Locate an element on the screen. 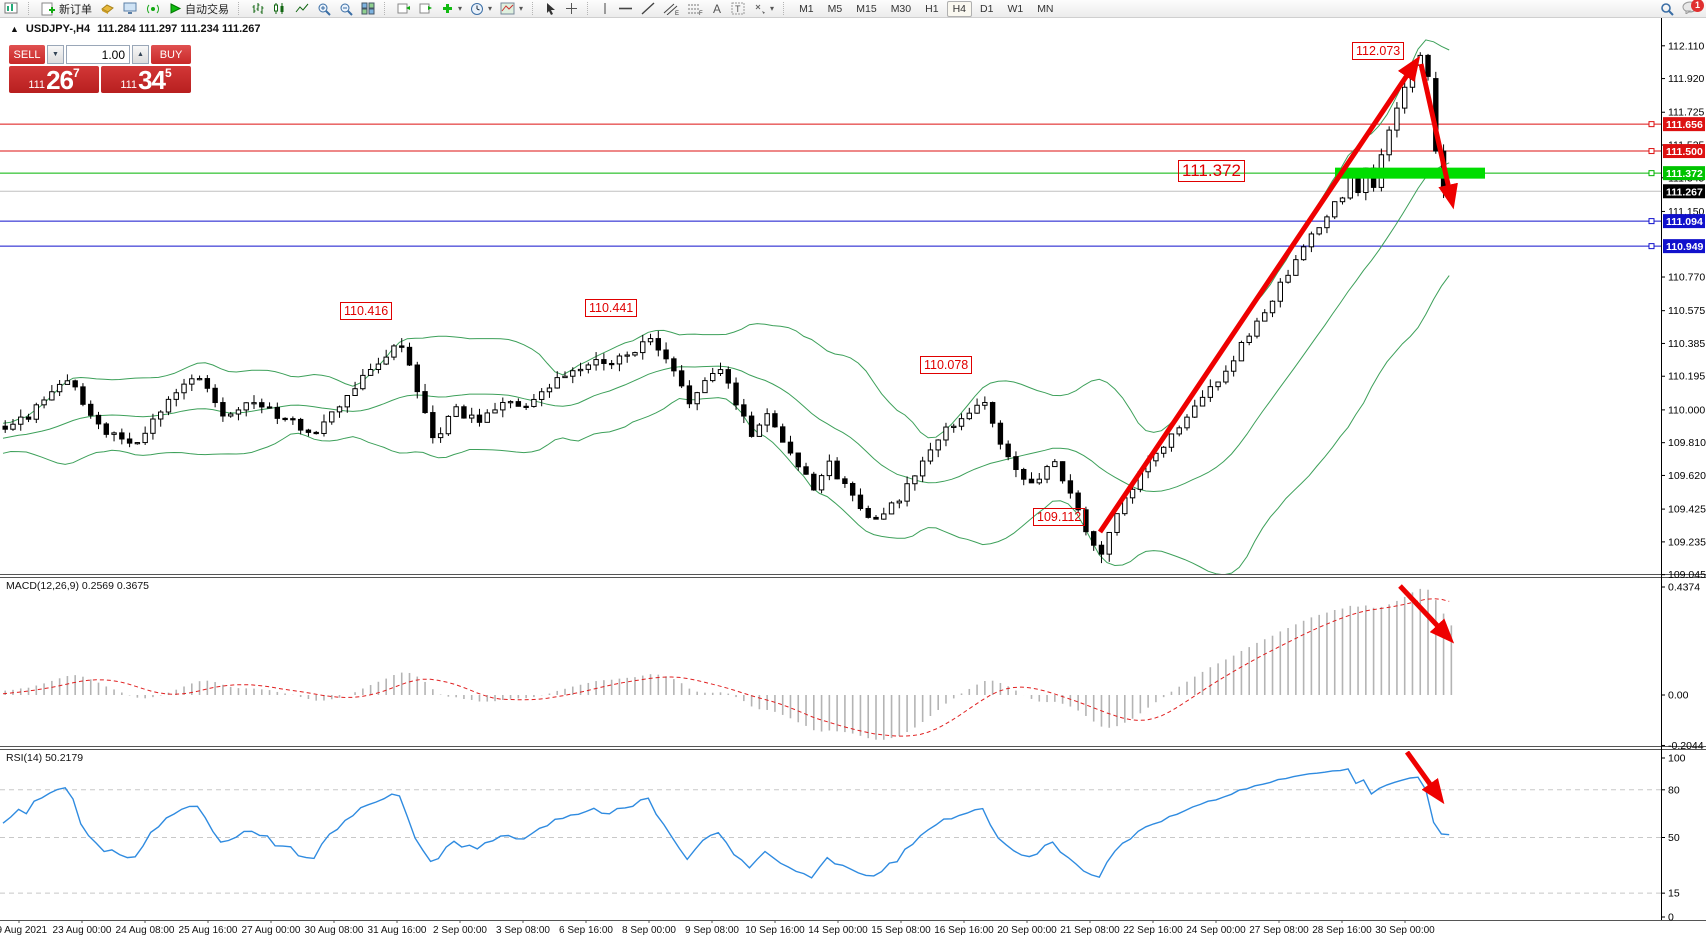 The height and width of the screenshot is (940, 1706). new-chart-icon is located at coordinates (11, 8).